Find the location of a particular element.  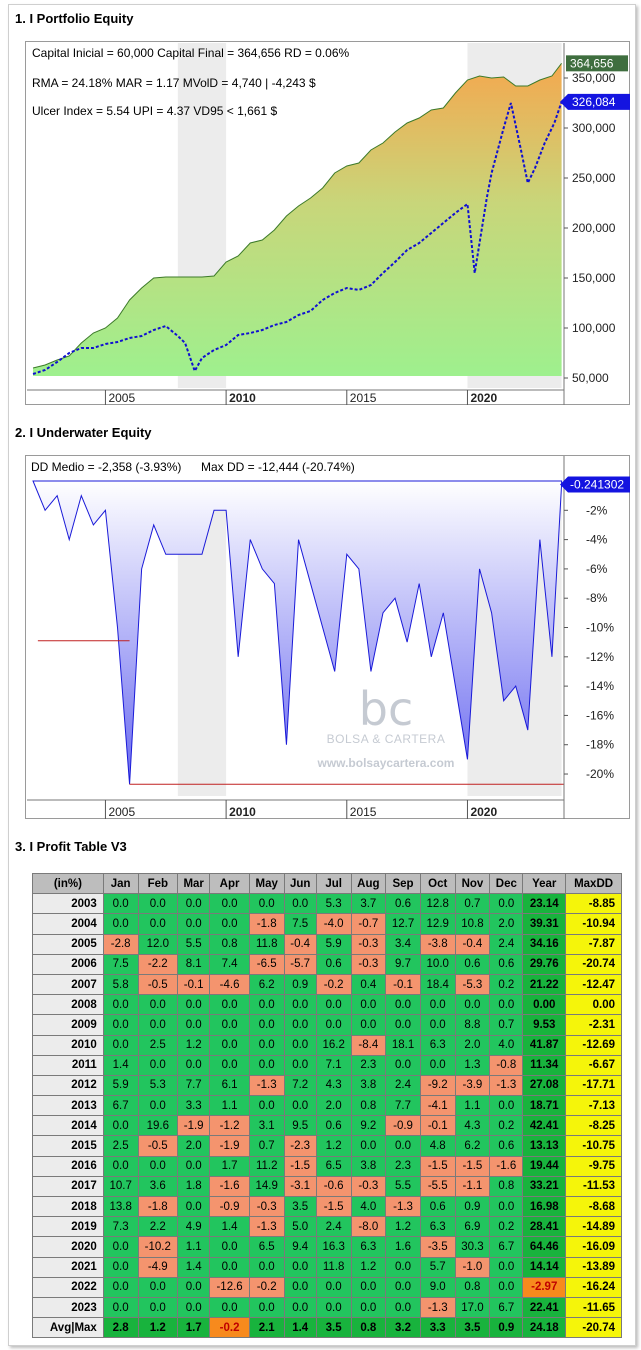

month-cell: 7.3 is located at coordinates (120, 1227).